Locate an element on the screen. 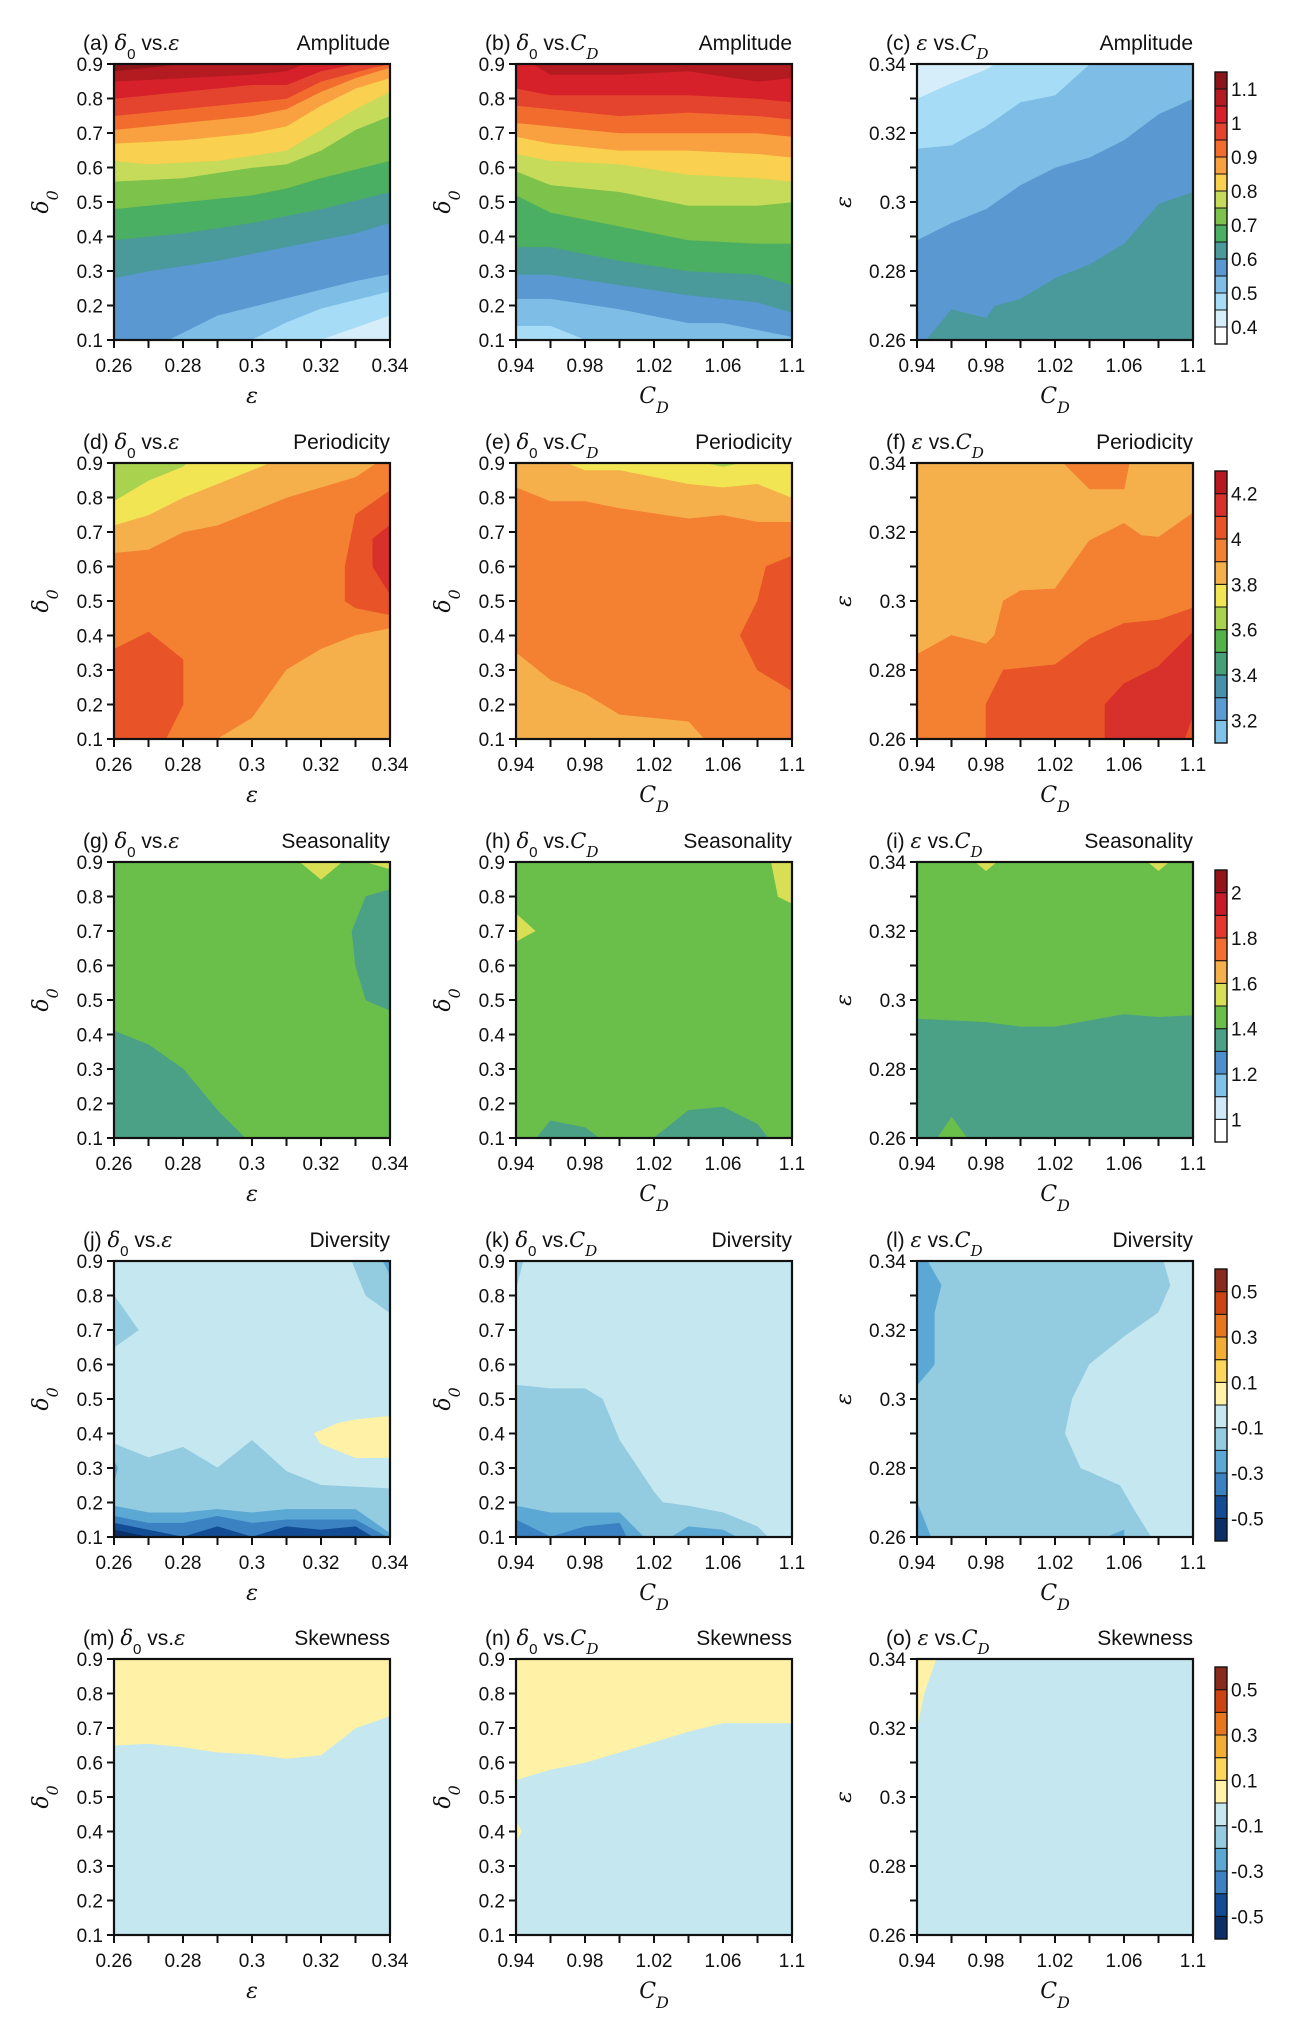 This screenshot has height=2025, width=1297. x-tick-label: 0.34 is located at coordinates (390, 765).